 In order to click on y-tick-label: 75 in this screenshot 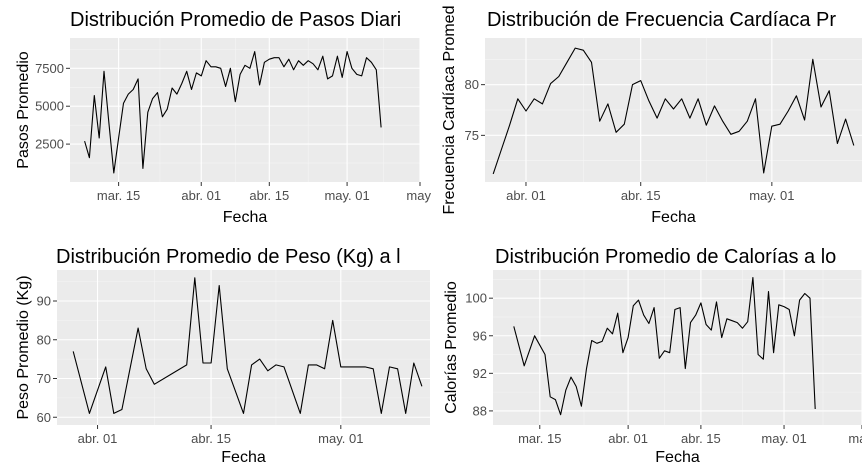, I will do `click(472, 135)`.